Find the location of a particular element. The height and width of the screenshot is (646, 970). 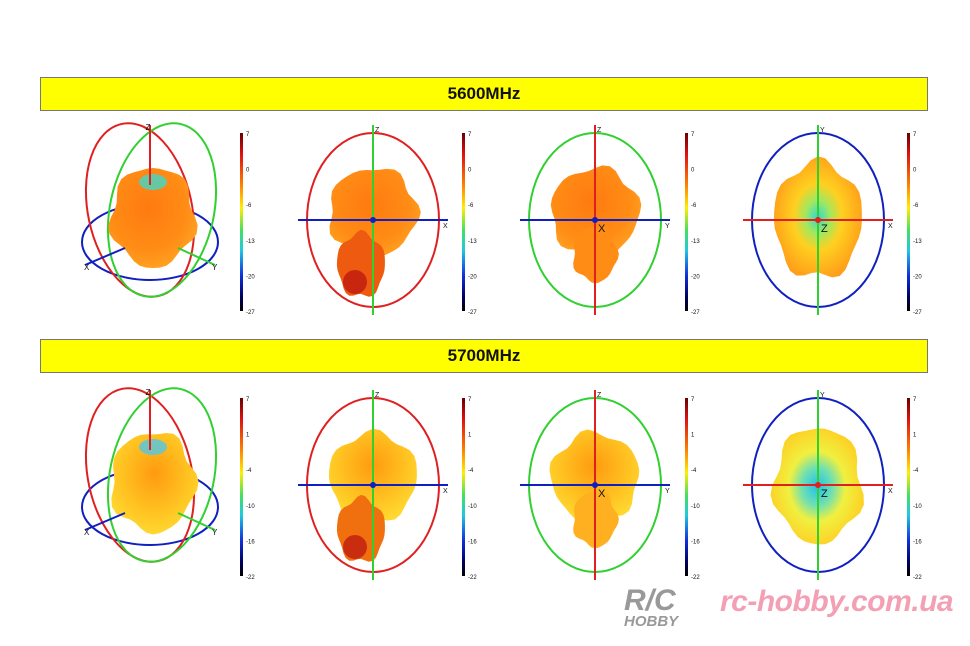

axis-label-z: Z is located at coordinates (148, 127).